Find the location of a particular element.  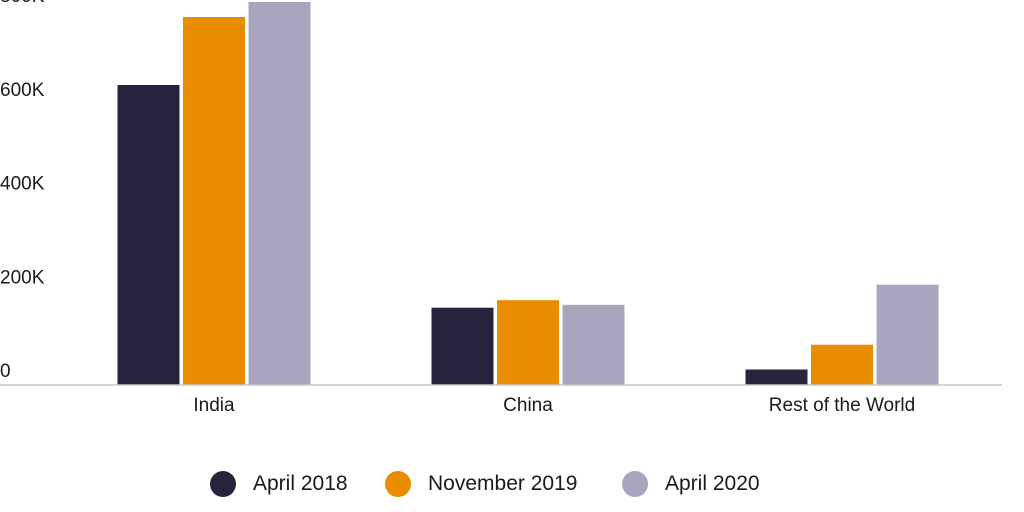

legend-label: April 2020 is located at coordinates (712, 483).